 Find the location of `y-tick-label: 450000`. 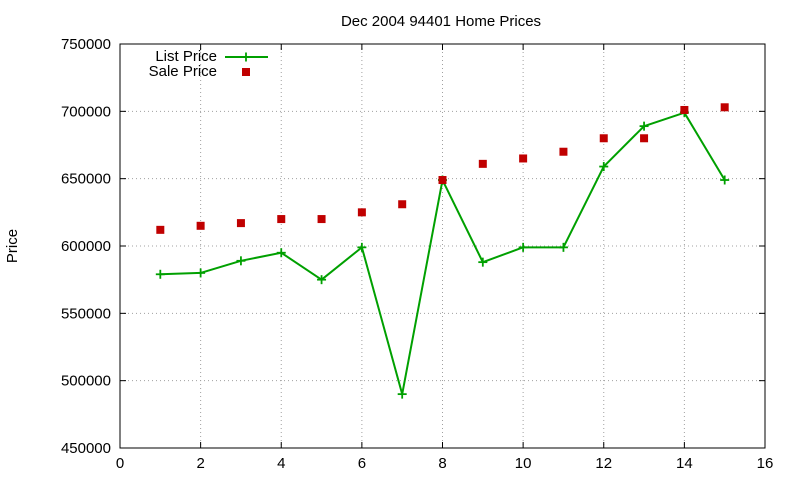

y-tick-label: 450000 is located at coordinates (86, 448).